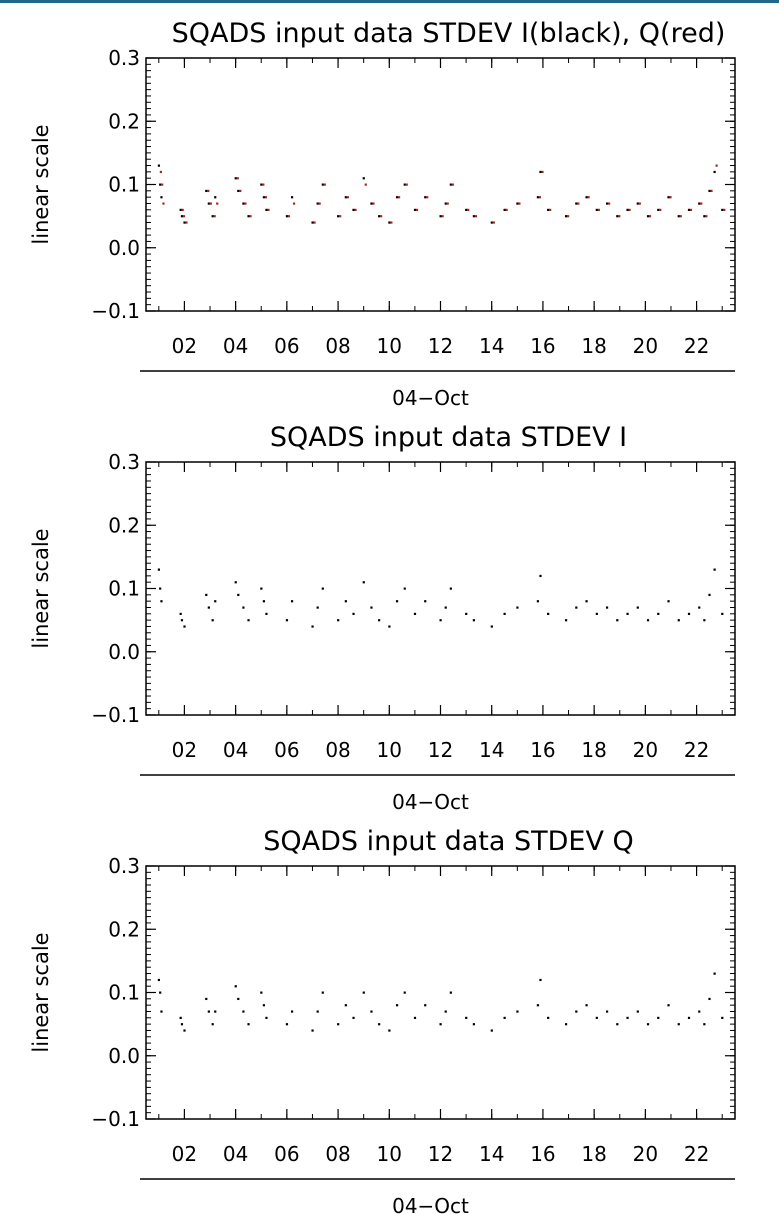 The height and width of the screenshot is (1214, 779). I want to click on y-tick-label: 0.3, so click(124, 866).